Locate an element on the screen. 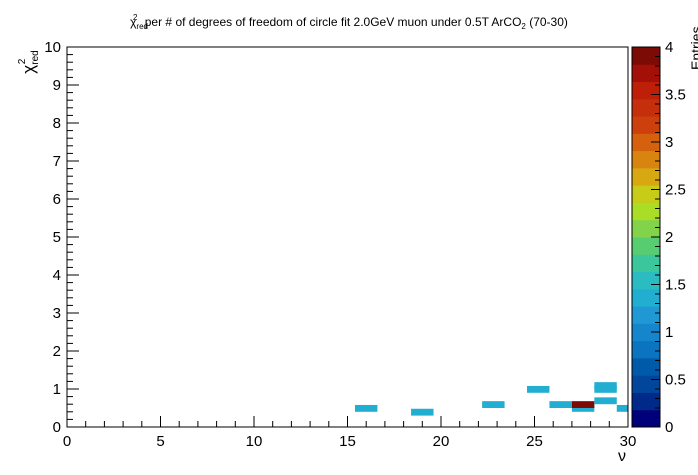  y-axis-label: χred2 is located at coordinates (29, 61).